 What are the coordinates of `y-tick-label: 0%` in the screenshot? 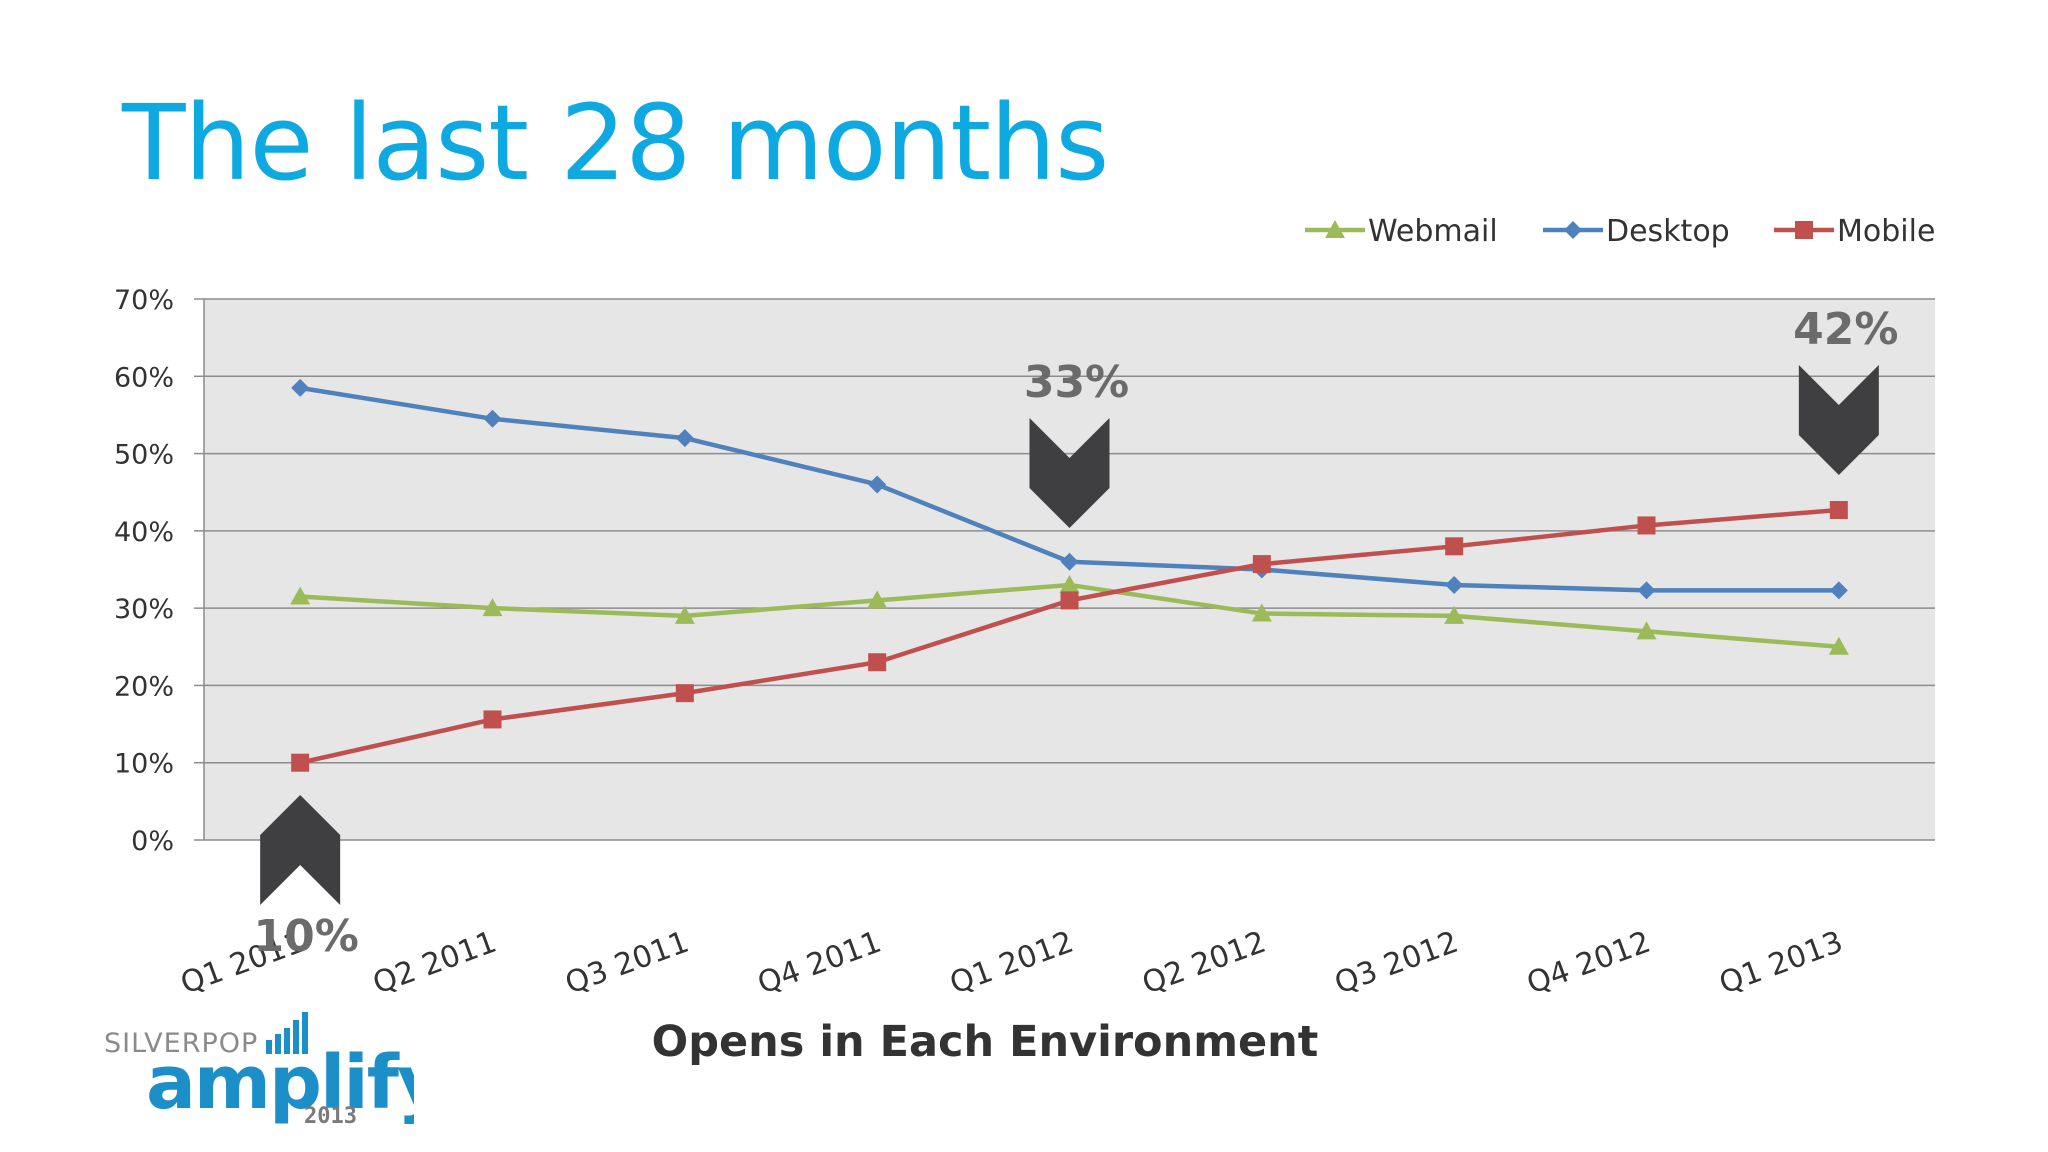 It's located at (152, 841).